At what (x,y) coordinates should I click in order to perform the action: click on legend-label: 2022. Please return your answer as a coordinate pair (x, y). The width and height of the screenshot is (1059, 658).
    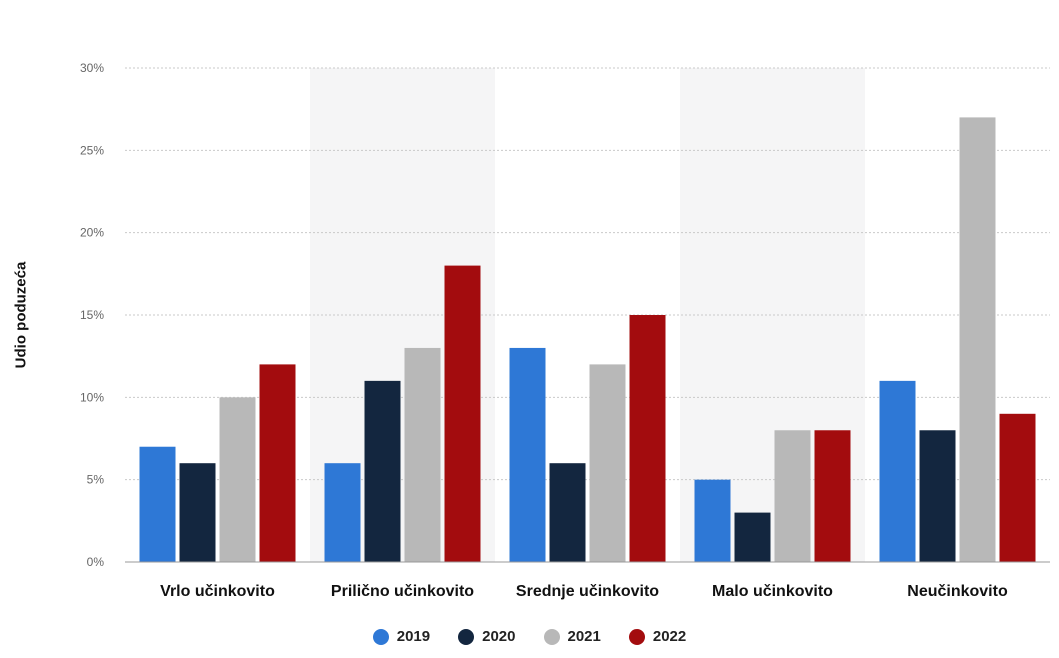
    Looking at the image, I should click on (669, 636).